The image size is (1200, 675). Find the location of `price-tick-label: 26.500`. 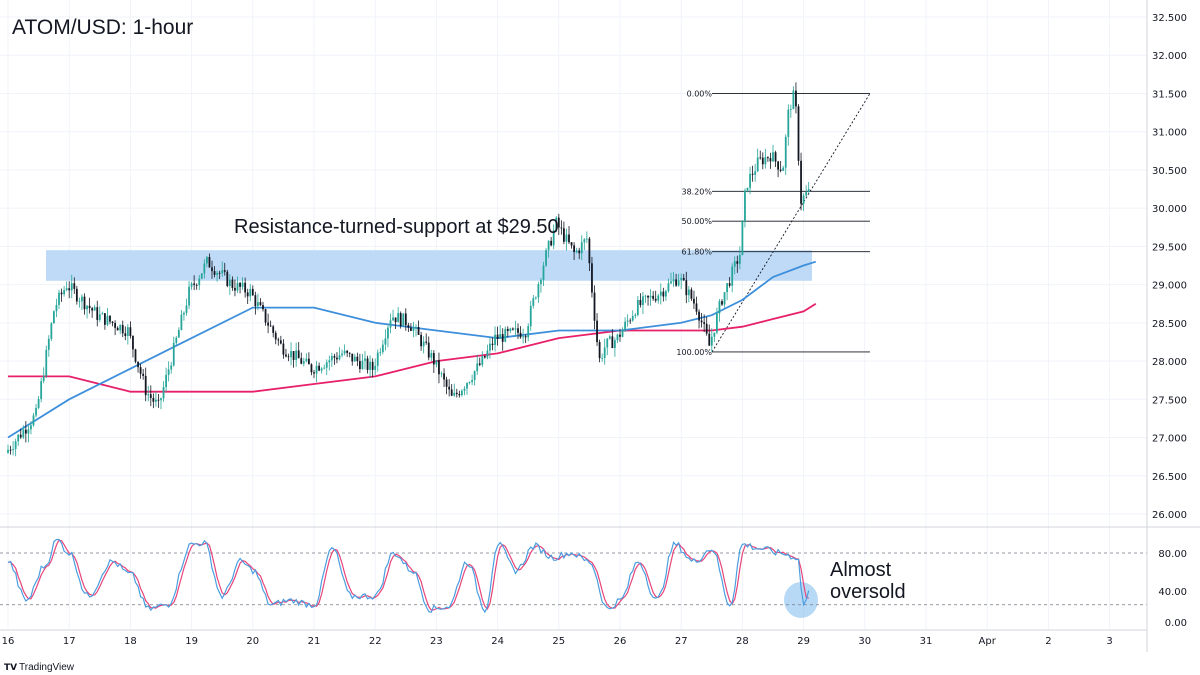

price-tick-label: 26.500 is located at coordinates (1169, 477).